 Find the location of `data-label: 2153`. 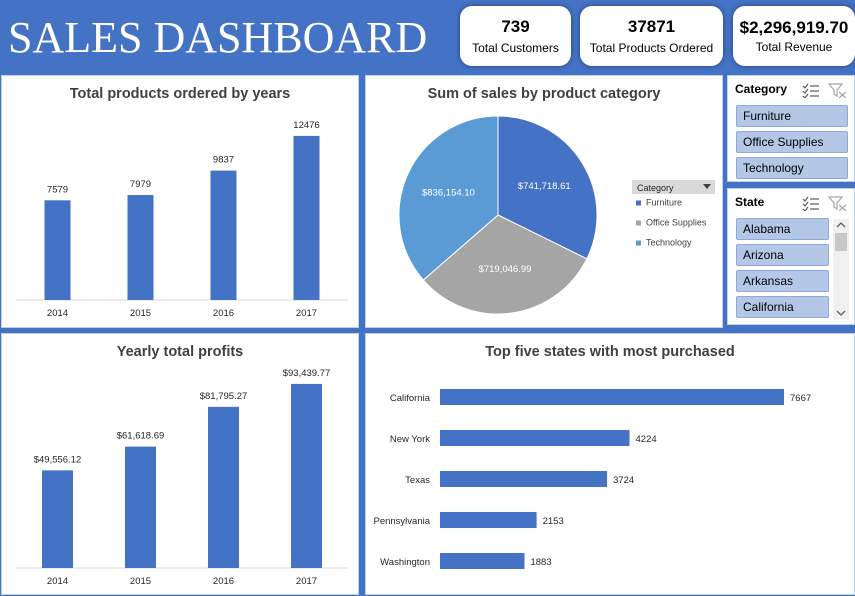

data-label: 2153 is located at coordinates (553, 521).